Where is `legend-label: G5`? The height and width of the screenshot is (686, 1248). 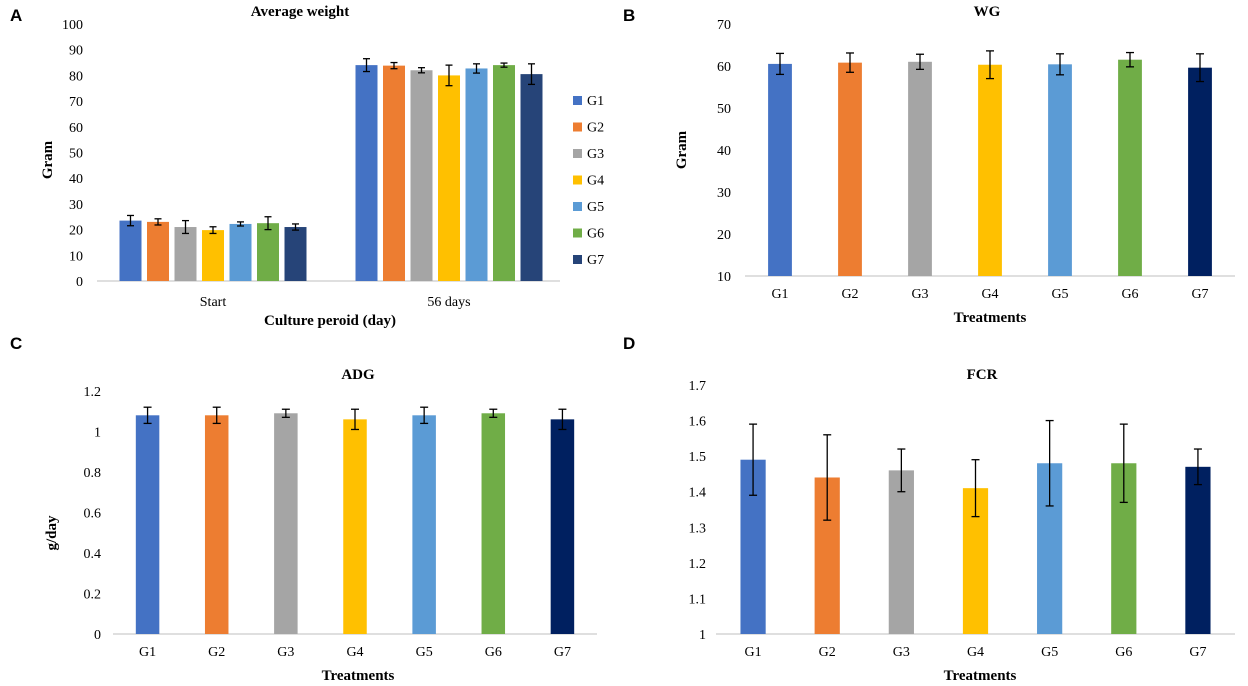
legend-label: G5 is located at coordinates (595, 207).